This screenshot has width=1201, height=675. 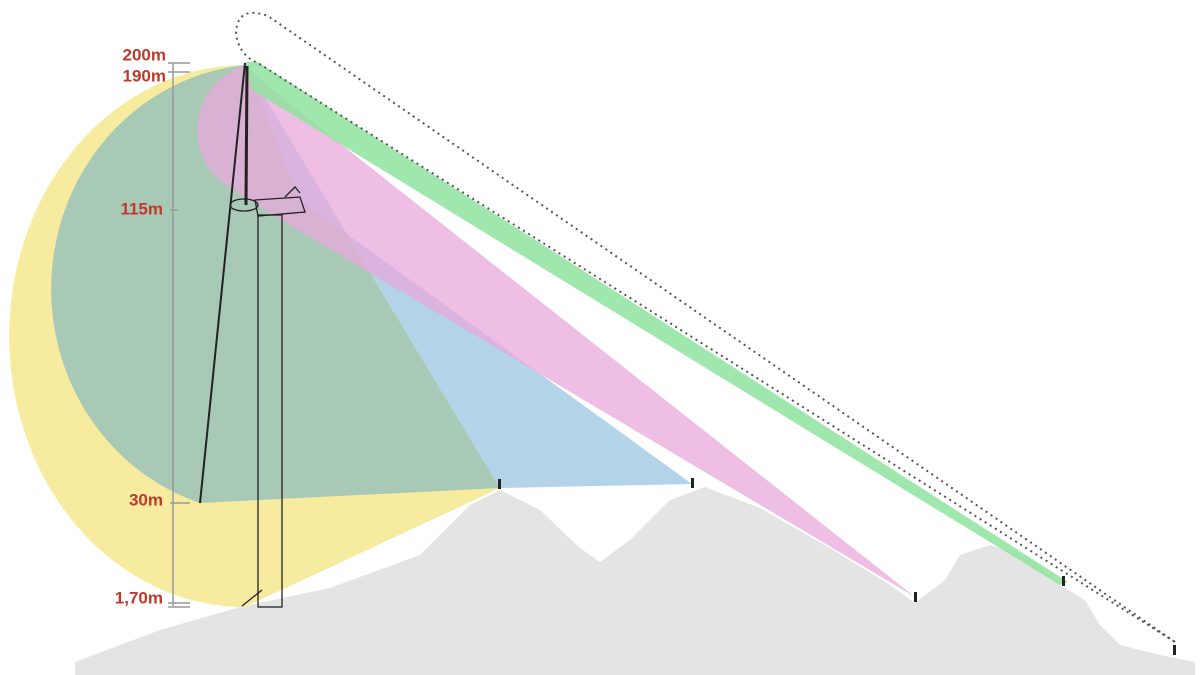 What do you see at coordinates (139, 597) in the screenshot?
I see `height-label: 1,70m` at bounding box center [139, 597].